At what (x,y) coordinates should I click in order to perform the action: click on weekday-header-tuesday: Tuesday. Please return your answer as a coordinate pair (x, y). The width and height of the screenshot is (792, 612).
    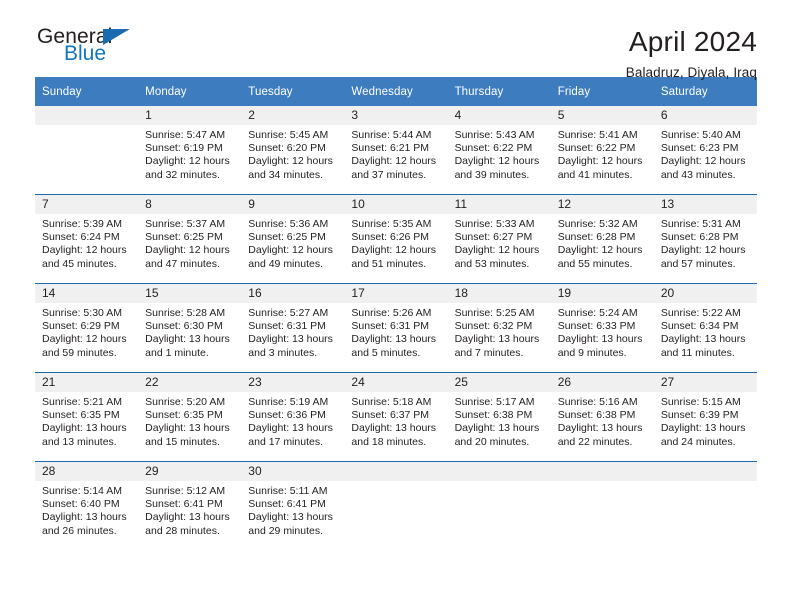
    Looking at the image, I should click on (293, 91).